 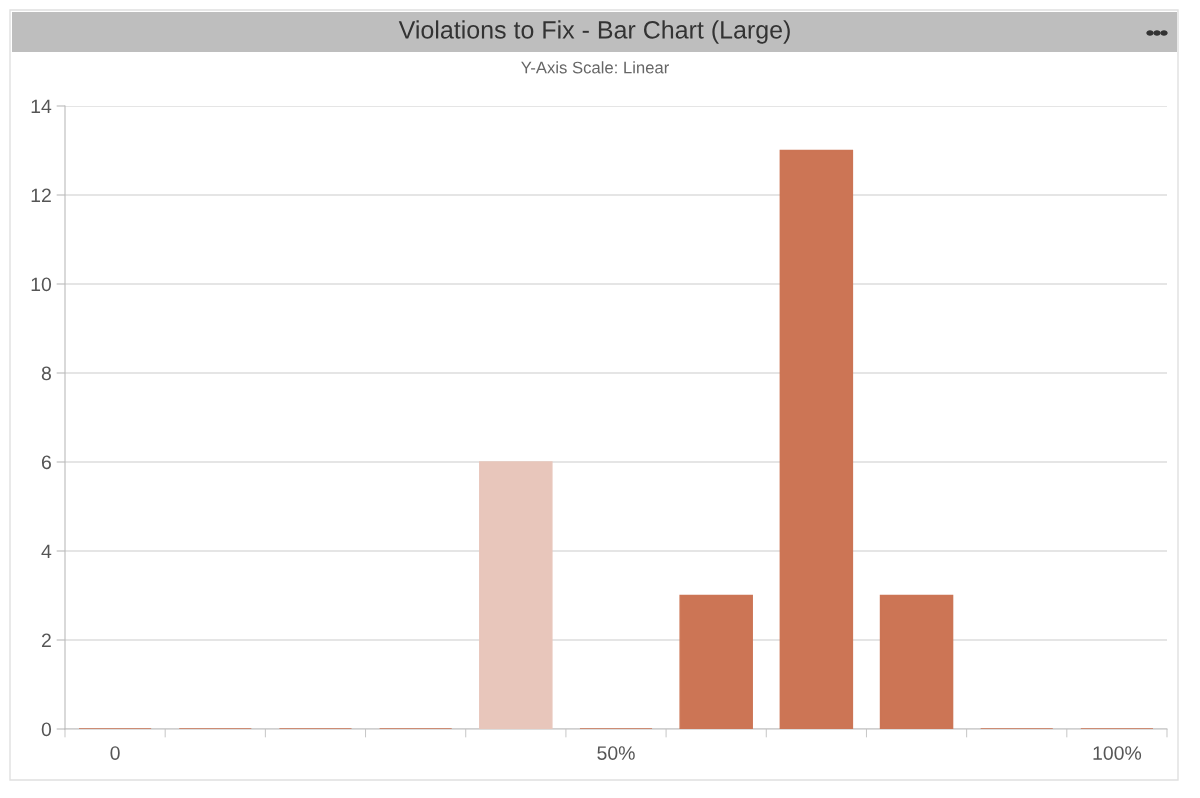 I want to click on y-tick-label: 0, so click(x=46, y=729).